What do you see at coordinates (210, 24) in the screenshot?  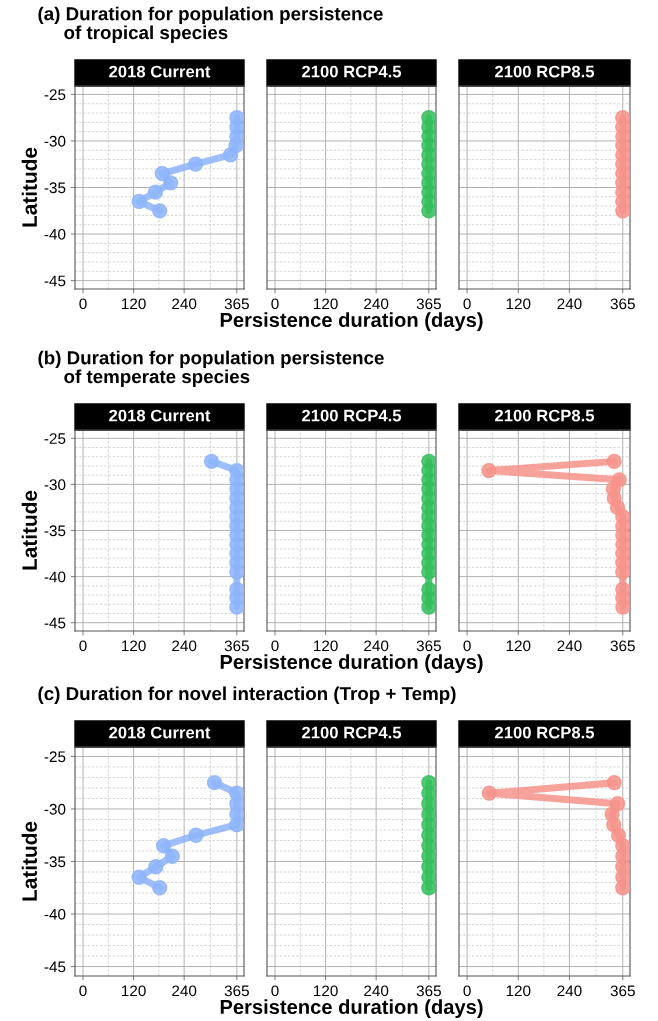 I see `text: (a) Duration for population persistence of tropical species` at bounding box center [210, 24].